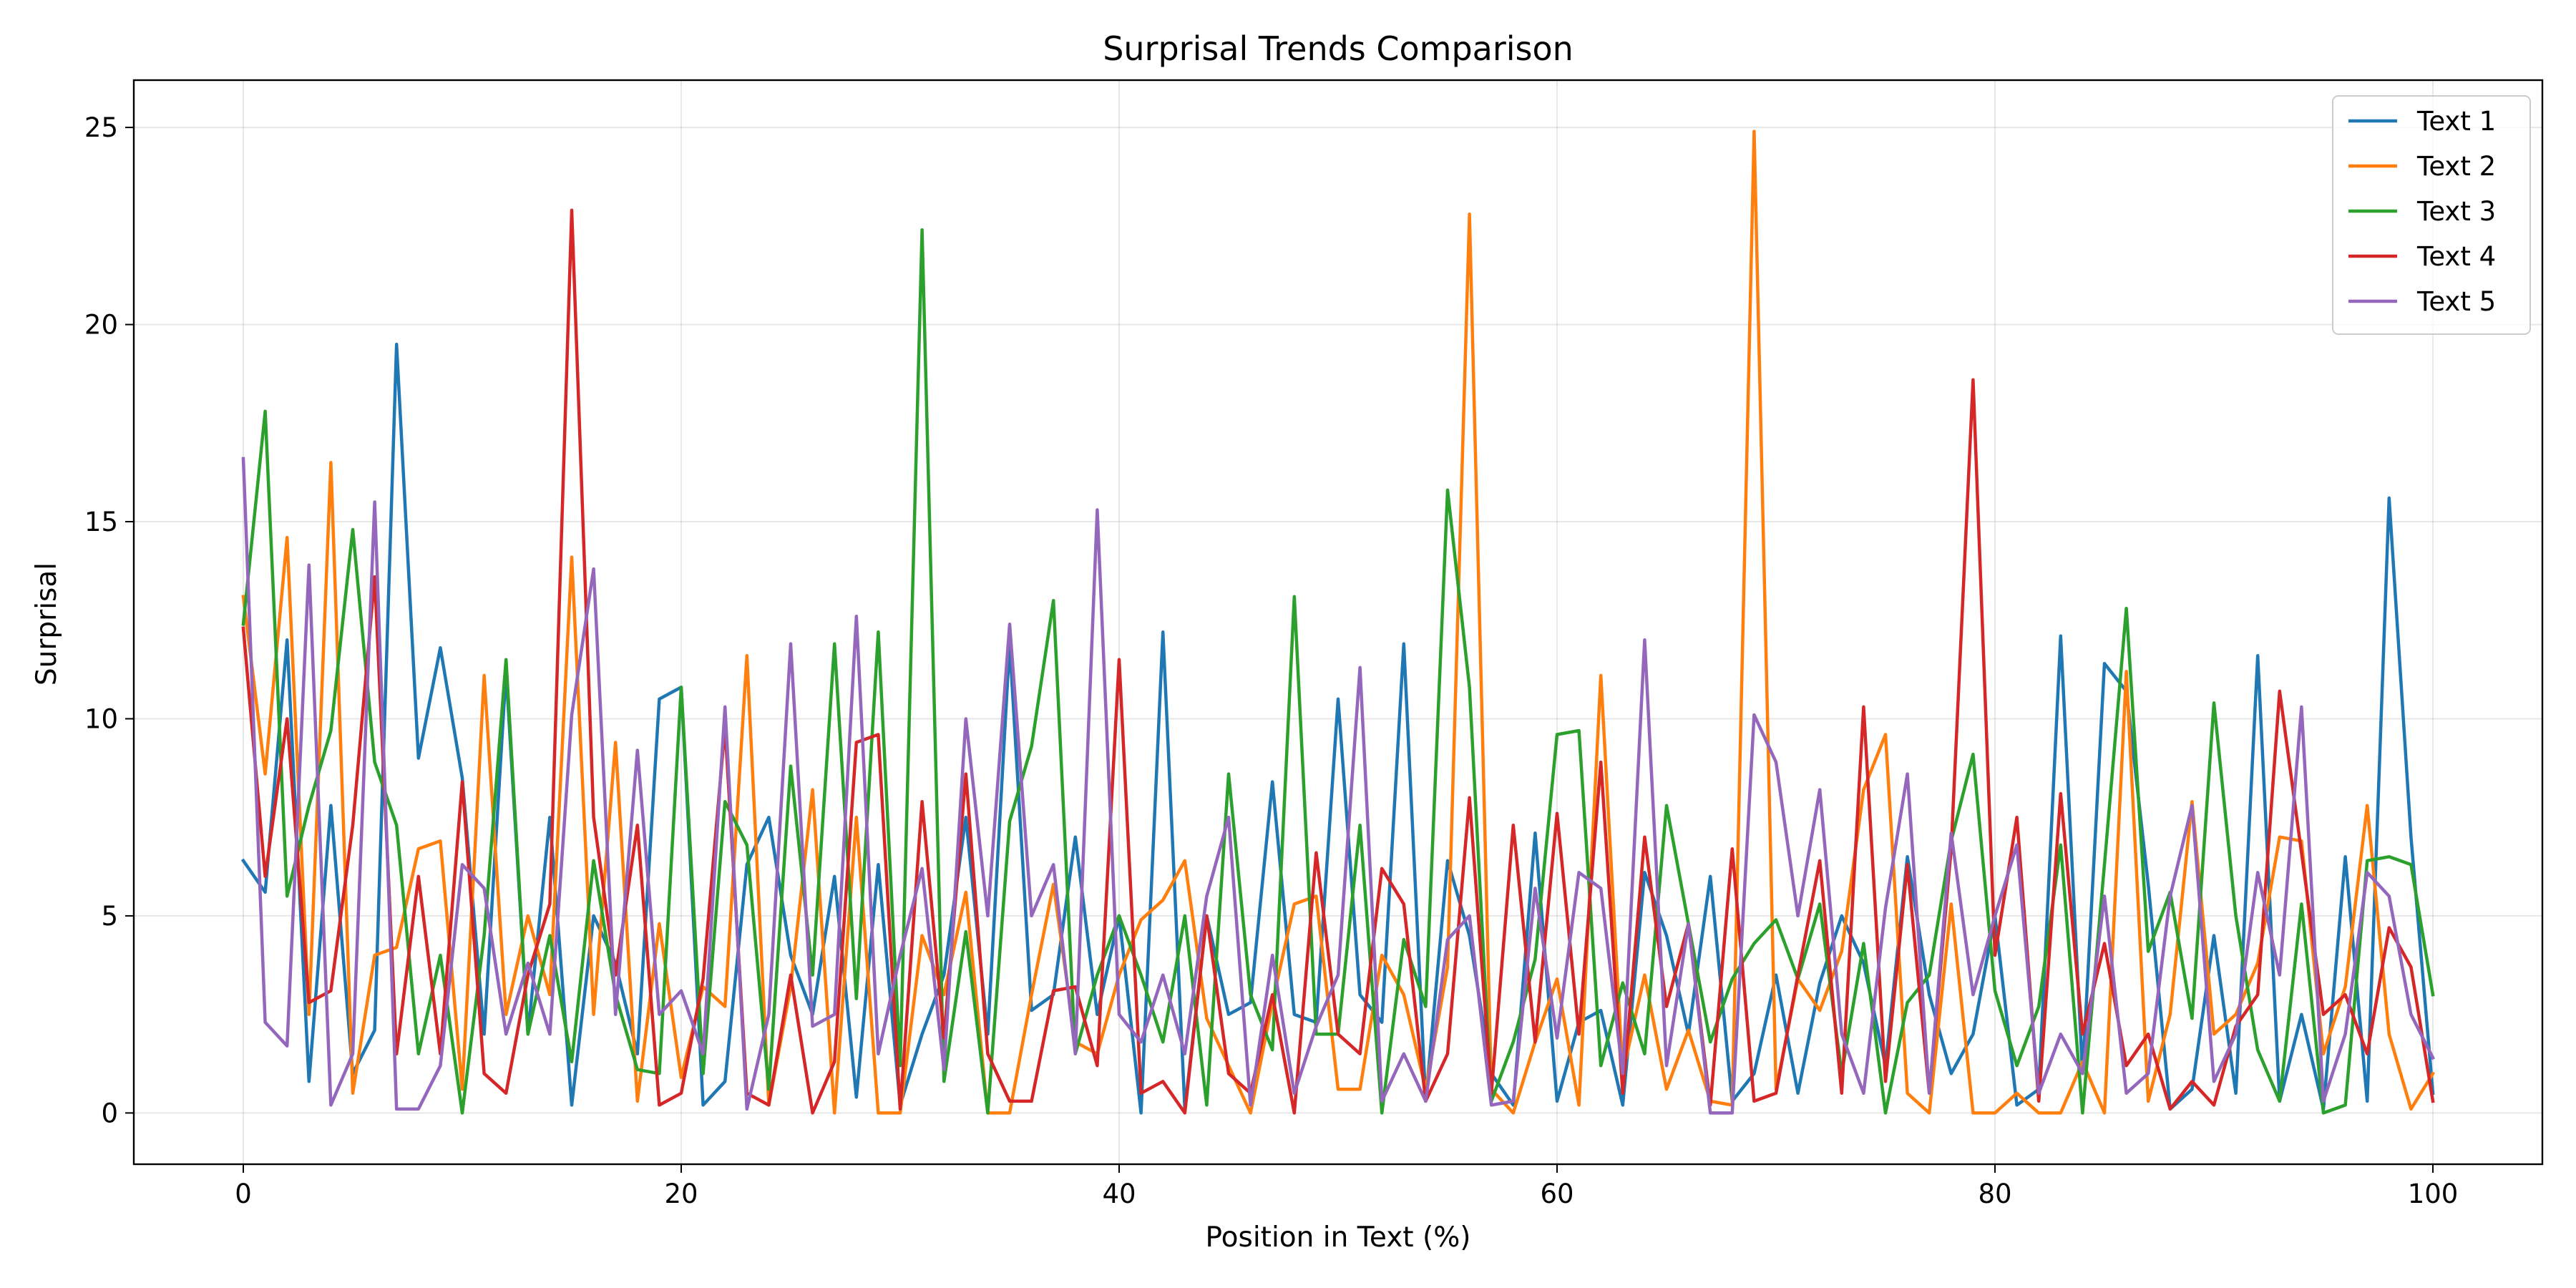  Describe the element at coordinates (681, 1194) in the screenshot. I see `x-tick-label: 20` at that location.